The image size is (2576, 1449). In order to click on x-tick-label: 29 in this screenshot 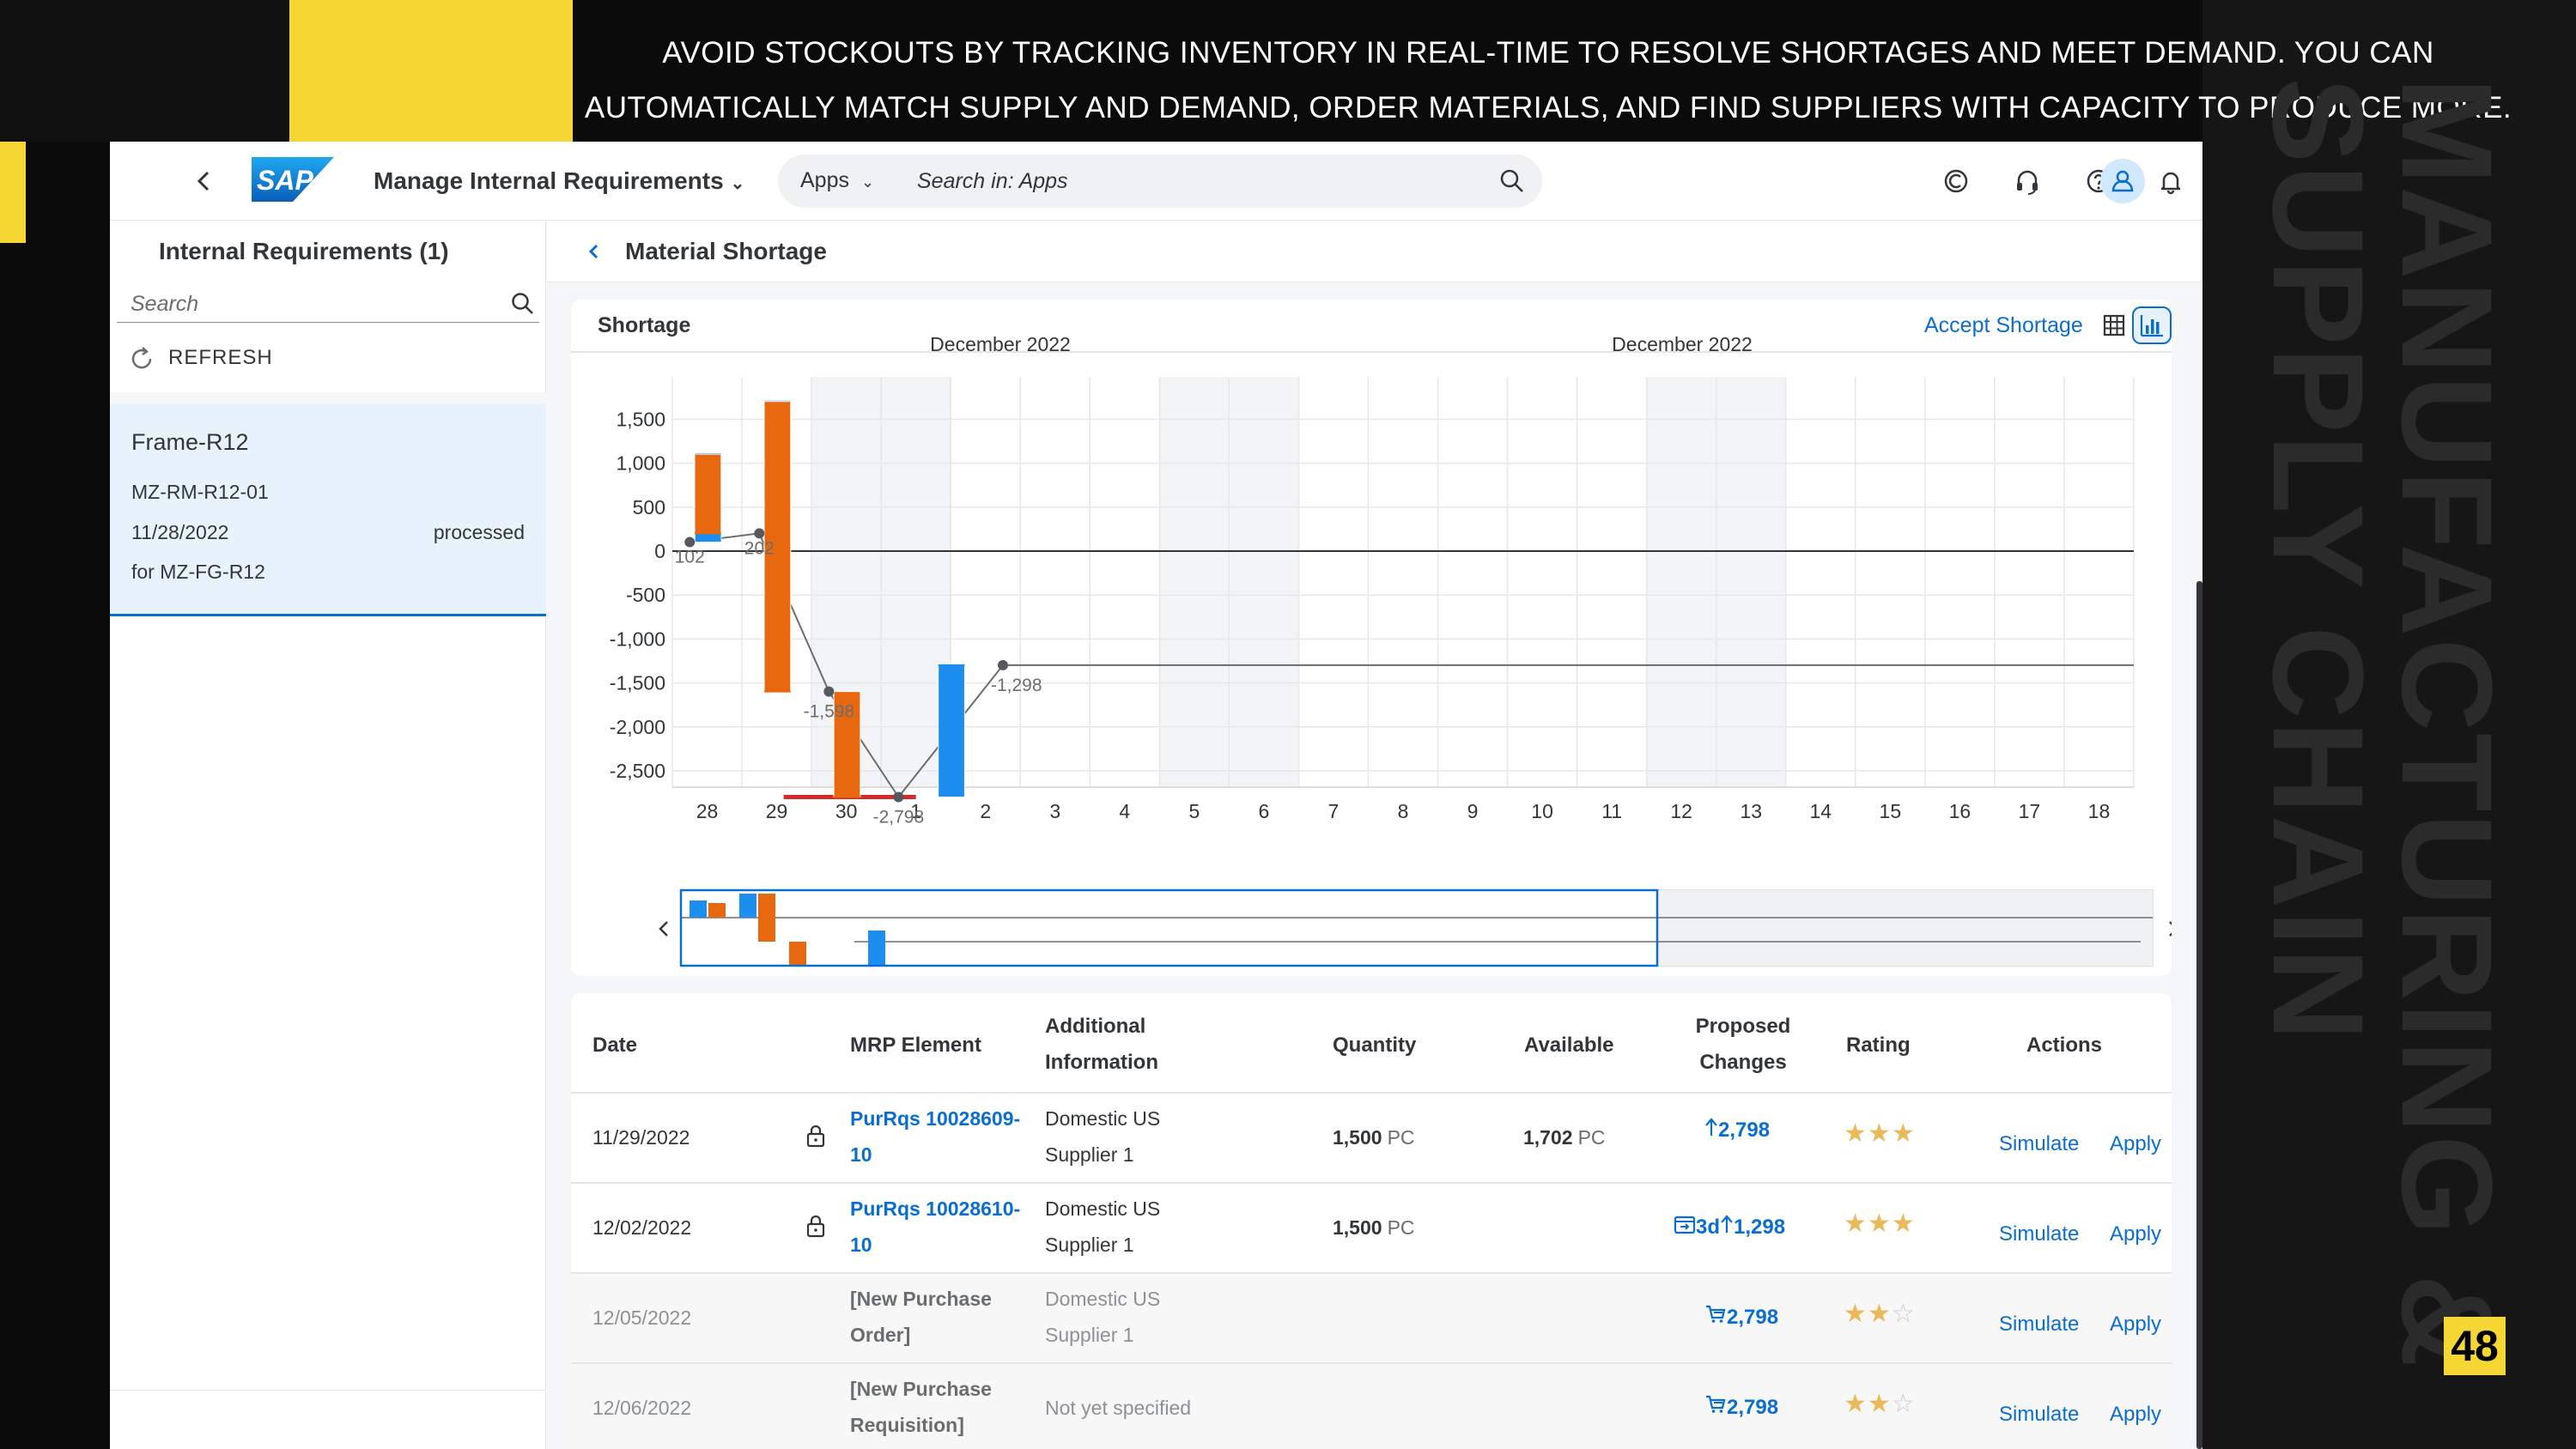, I will do `click(777, 811)`.